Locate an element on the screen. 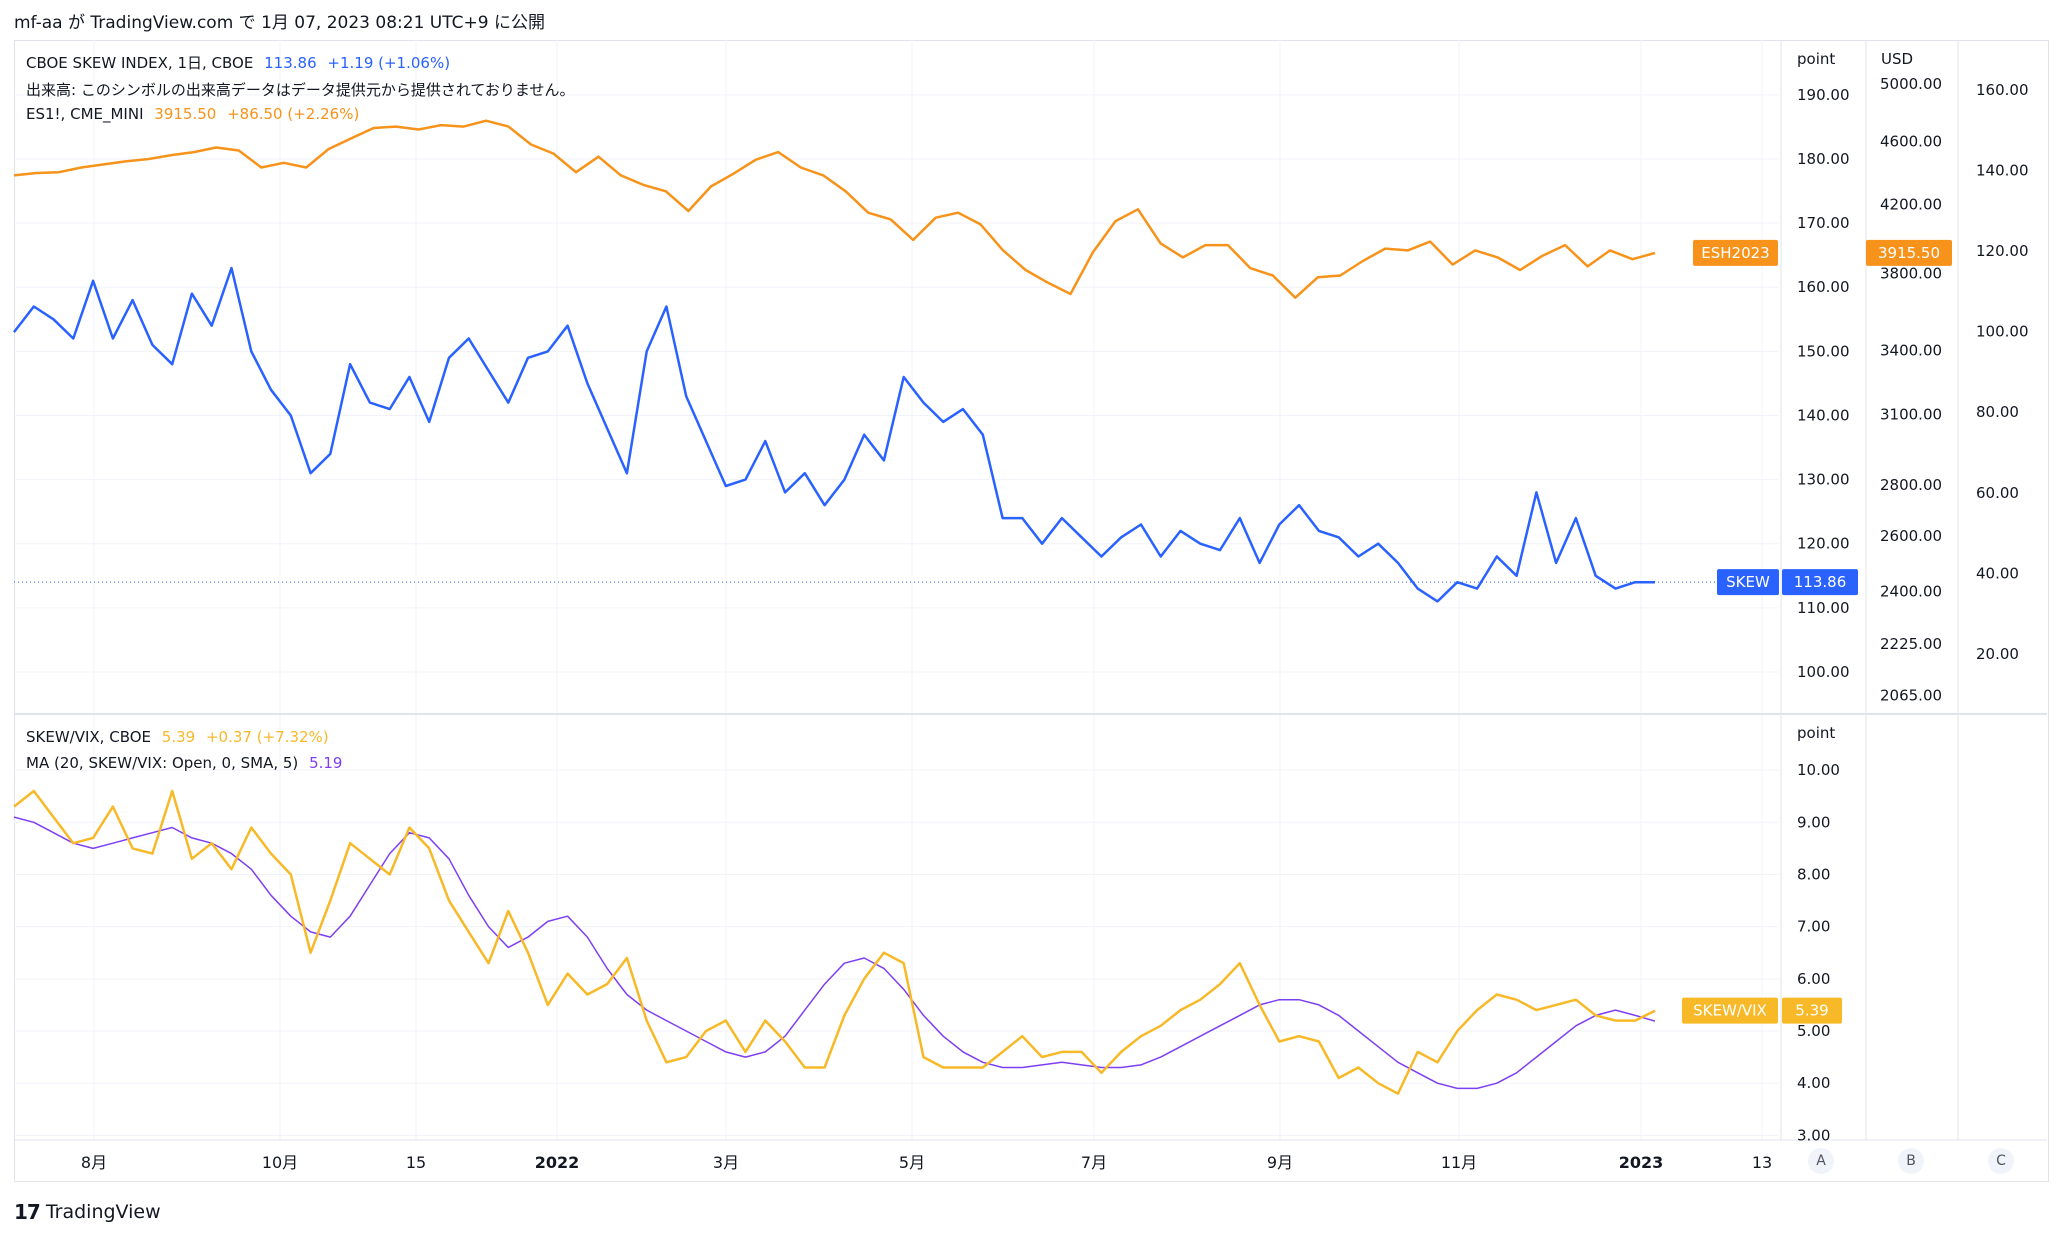 This screenshot has height=1234, width=2057. time-tick-label: 3月 is located at coordinates (726, 1162).